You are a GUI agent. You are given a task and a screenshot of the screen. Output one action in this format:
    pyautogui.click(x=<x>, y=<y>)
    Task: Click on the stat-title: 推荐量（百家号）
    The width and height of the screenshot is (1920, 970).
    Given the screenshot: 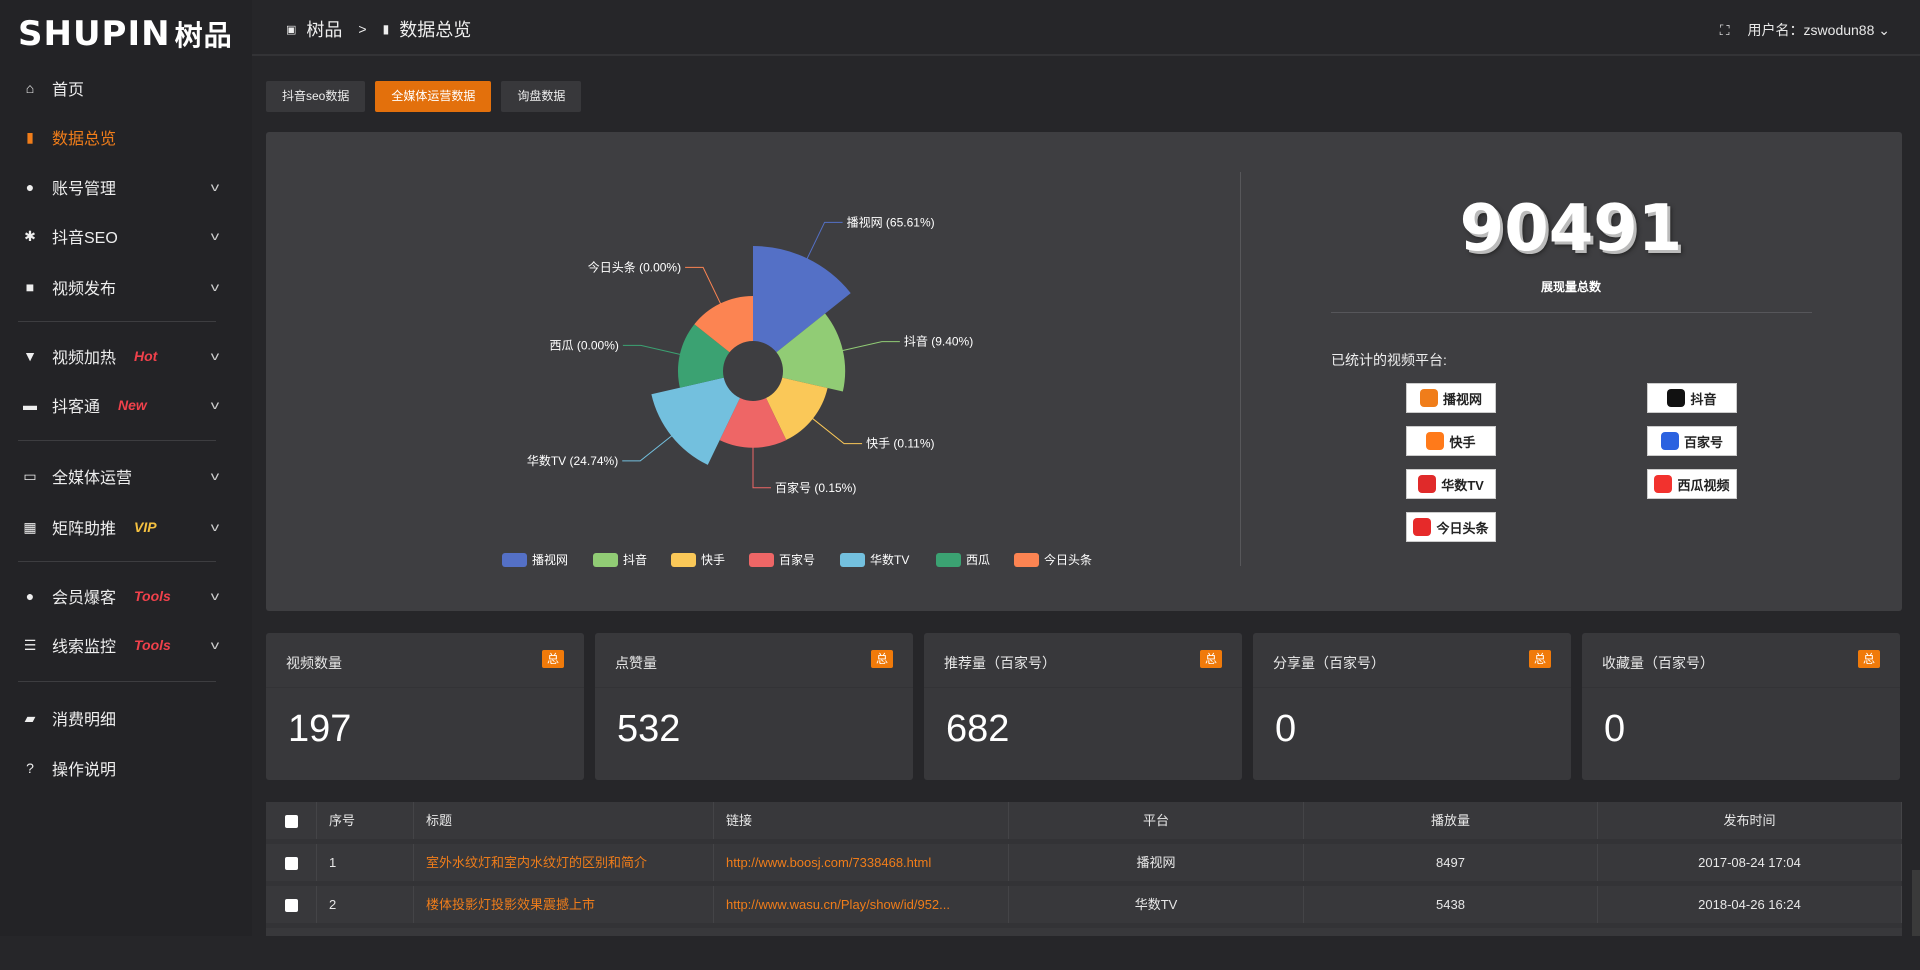 What is the action you would take?
    pyautogui.click(x=1000, y=663)
    